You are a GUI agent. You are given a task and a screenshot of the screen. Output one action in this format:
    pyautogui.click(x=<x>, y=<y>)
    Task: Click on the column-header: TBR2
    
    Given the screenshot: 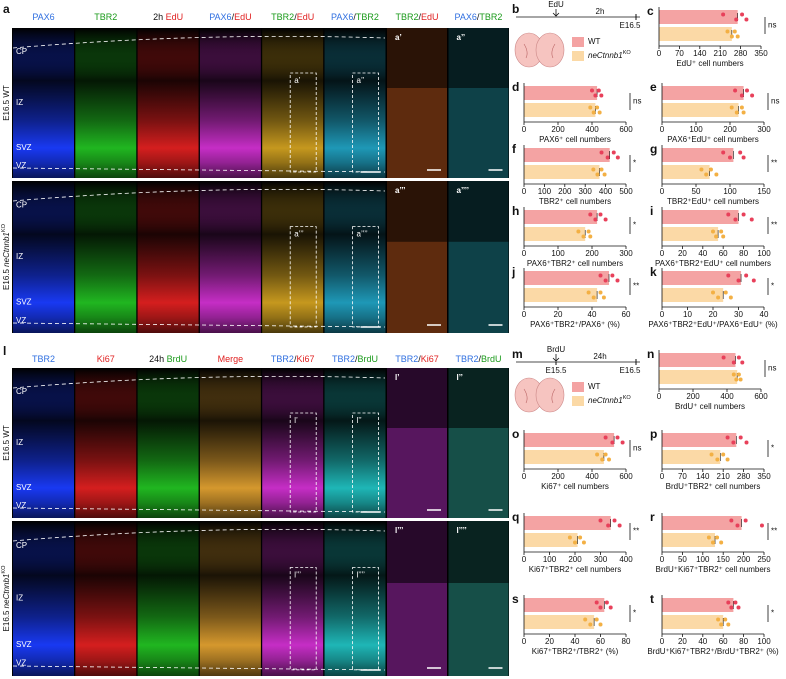 What is the action you would take?
    pyautogui.click(x=43, y=359)
    